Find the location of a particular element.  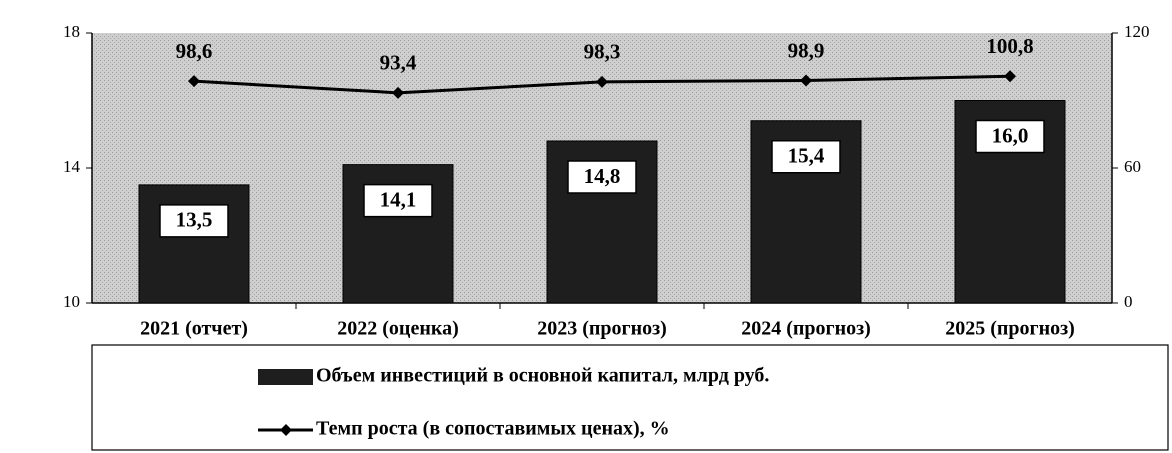

value-label: 16,0 is located at coordinates (1010, 135).